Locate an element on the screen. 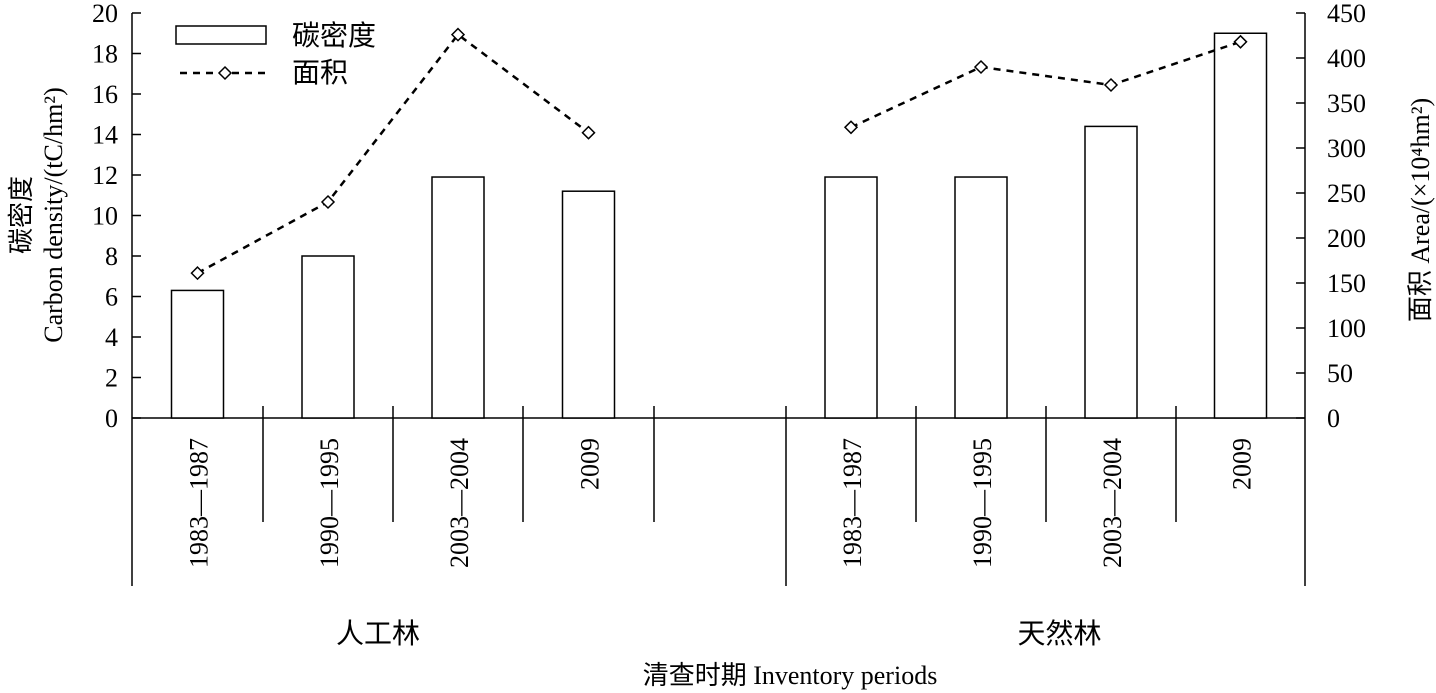 Image resolution: width=1436 pixels, height=693 pixels. left-tick-label: 10 is located at coordinates (105, 216).